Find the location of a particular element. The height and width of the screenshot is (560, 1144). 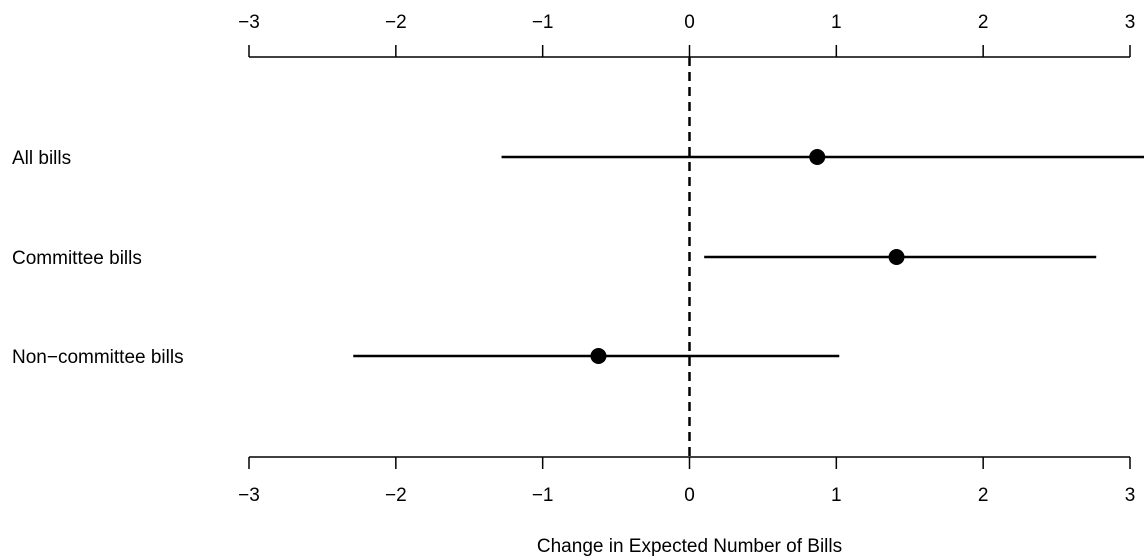

top-axis: −3 −2 −1 0 1 2 3 is located at coordinates (687, 35).